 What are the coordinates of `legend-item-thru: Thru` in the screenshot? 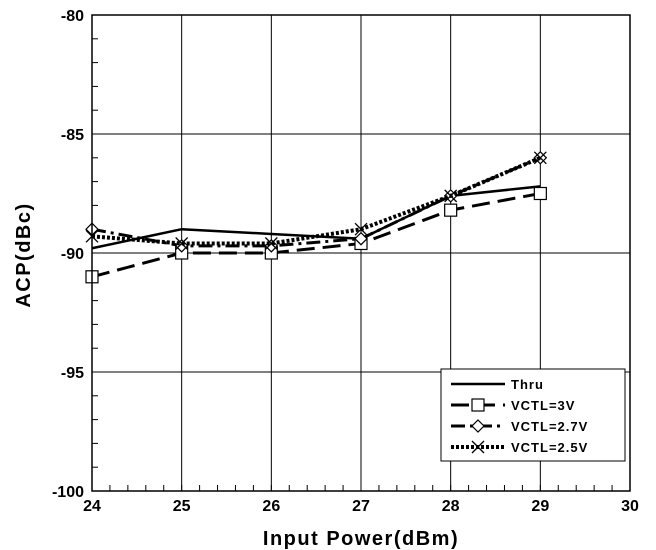 It's located at (497, 384).